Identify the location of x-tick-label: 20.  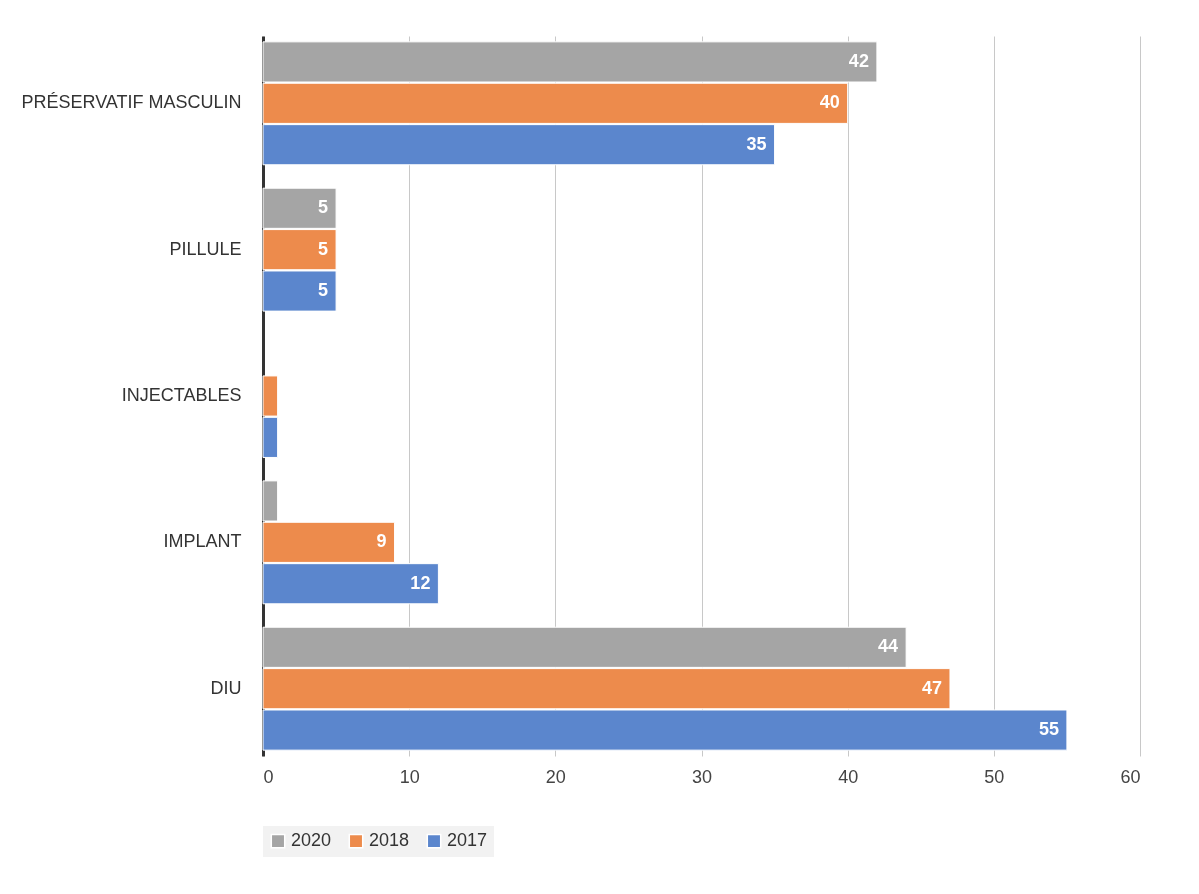
(555, 776).